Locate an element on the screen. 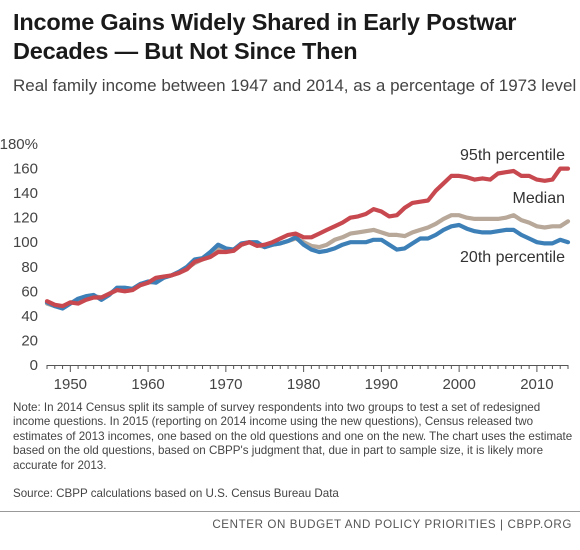 This screenshot has width=580, height=550. x-tick-label: 1980 is located at coordinates (303, 384).